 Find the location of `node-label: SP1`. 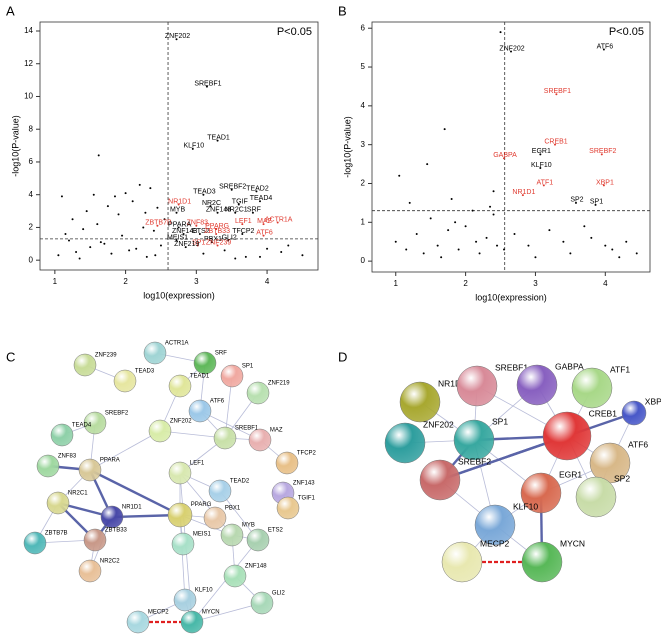

node-label: SP1 is located at coordinates (500, 421).